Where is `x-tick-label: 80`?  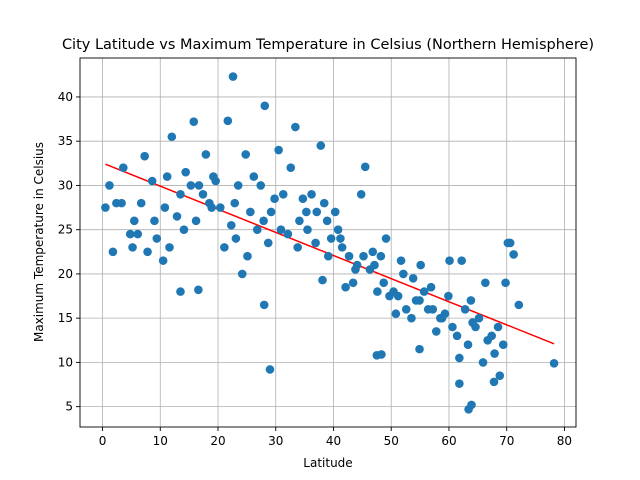
x-tick-label: 80 is located at coordinates (564, 441).